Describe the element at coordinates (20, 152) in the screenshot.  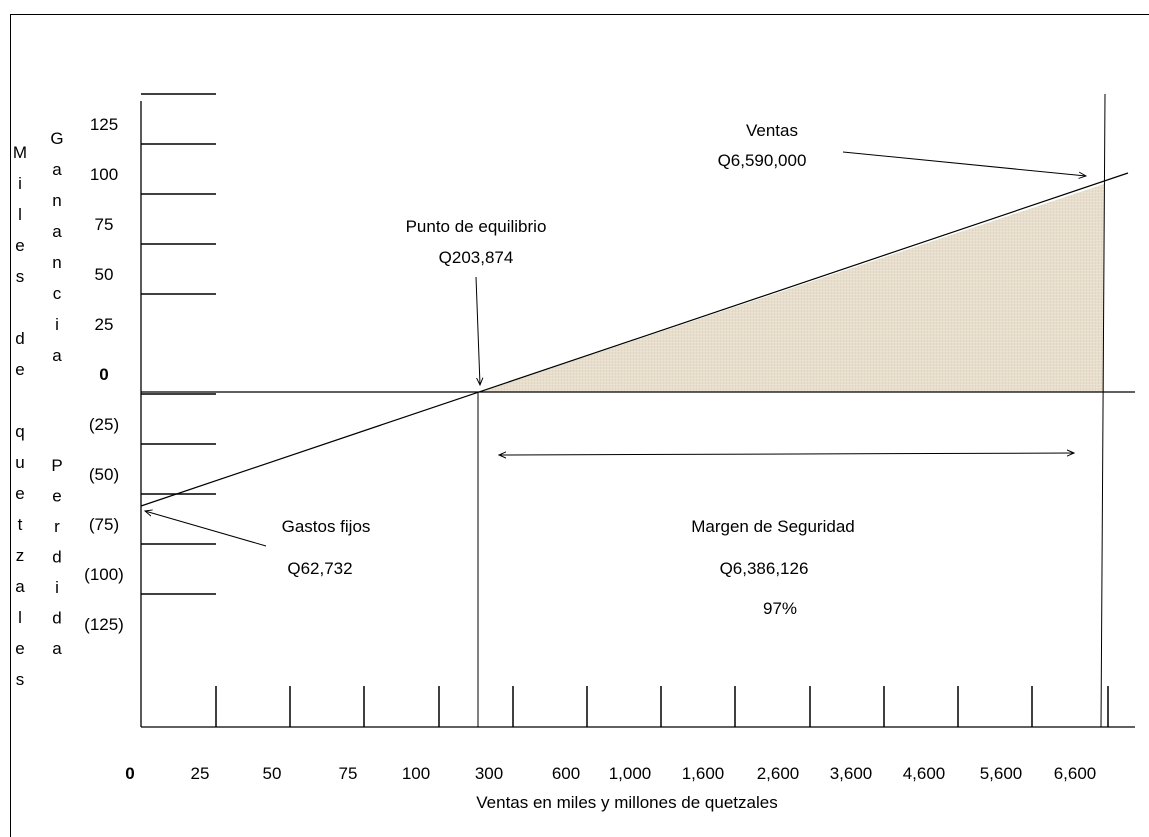
I see `y-label-letter: M` at that location.